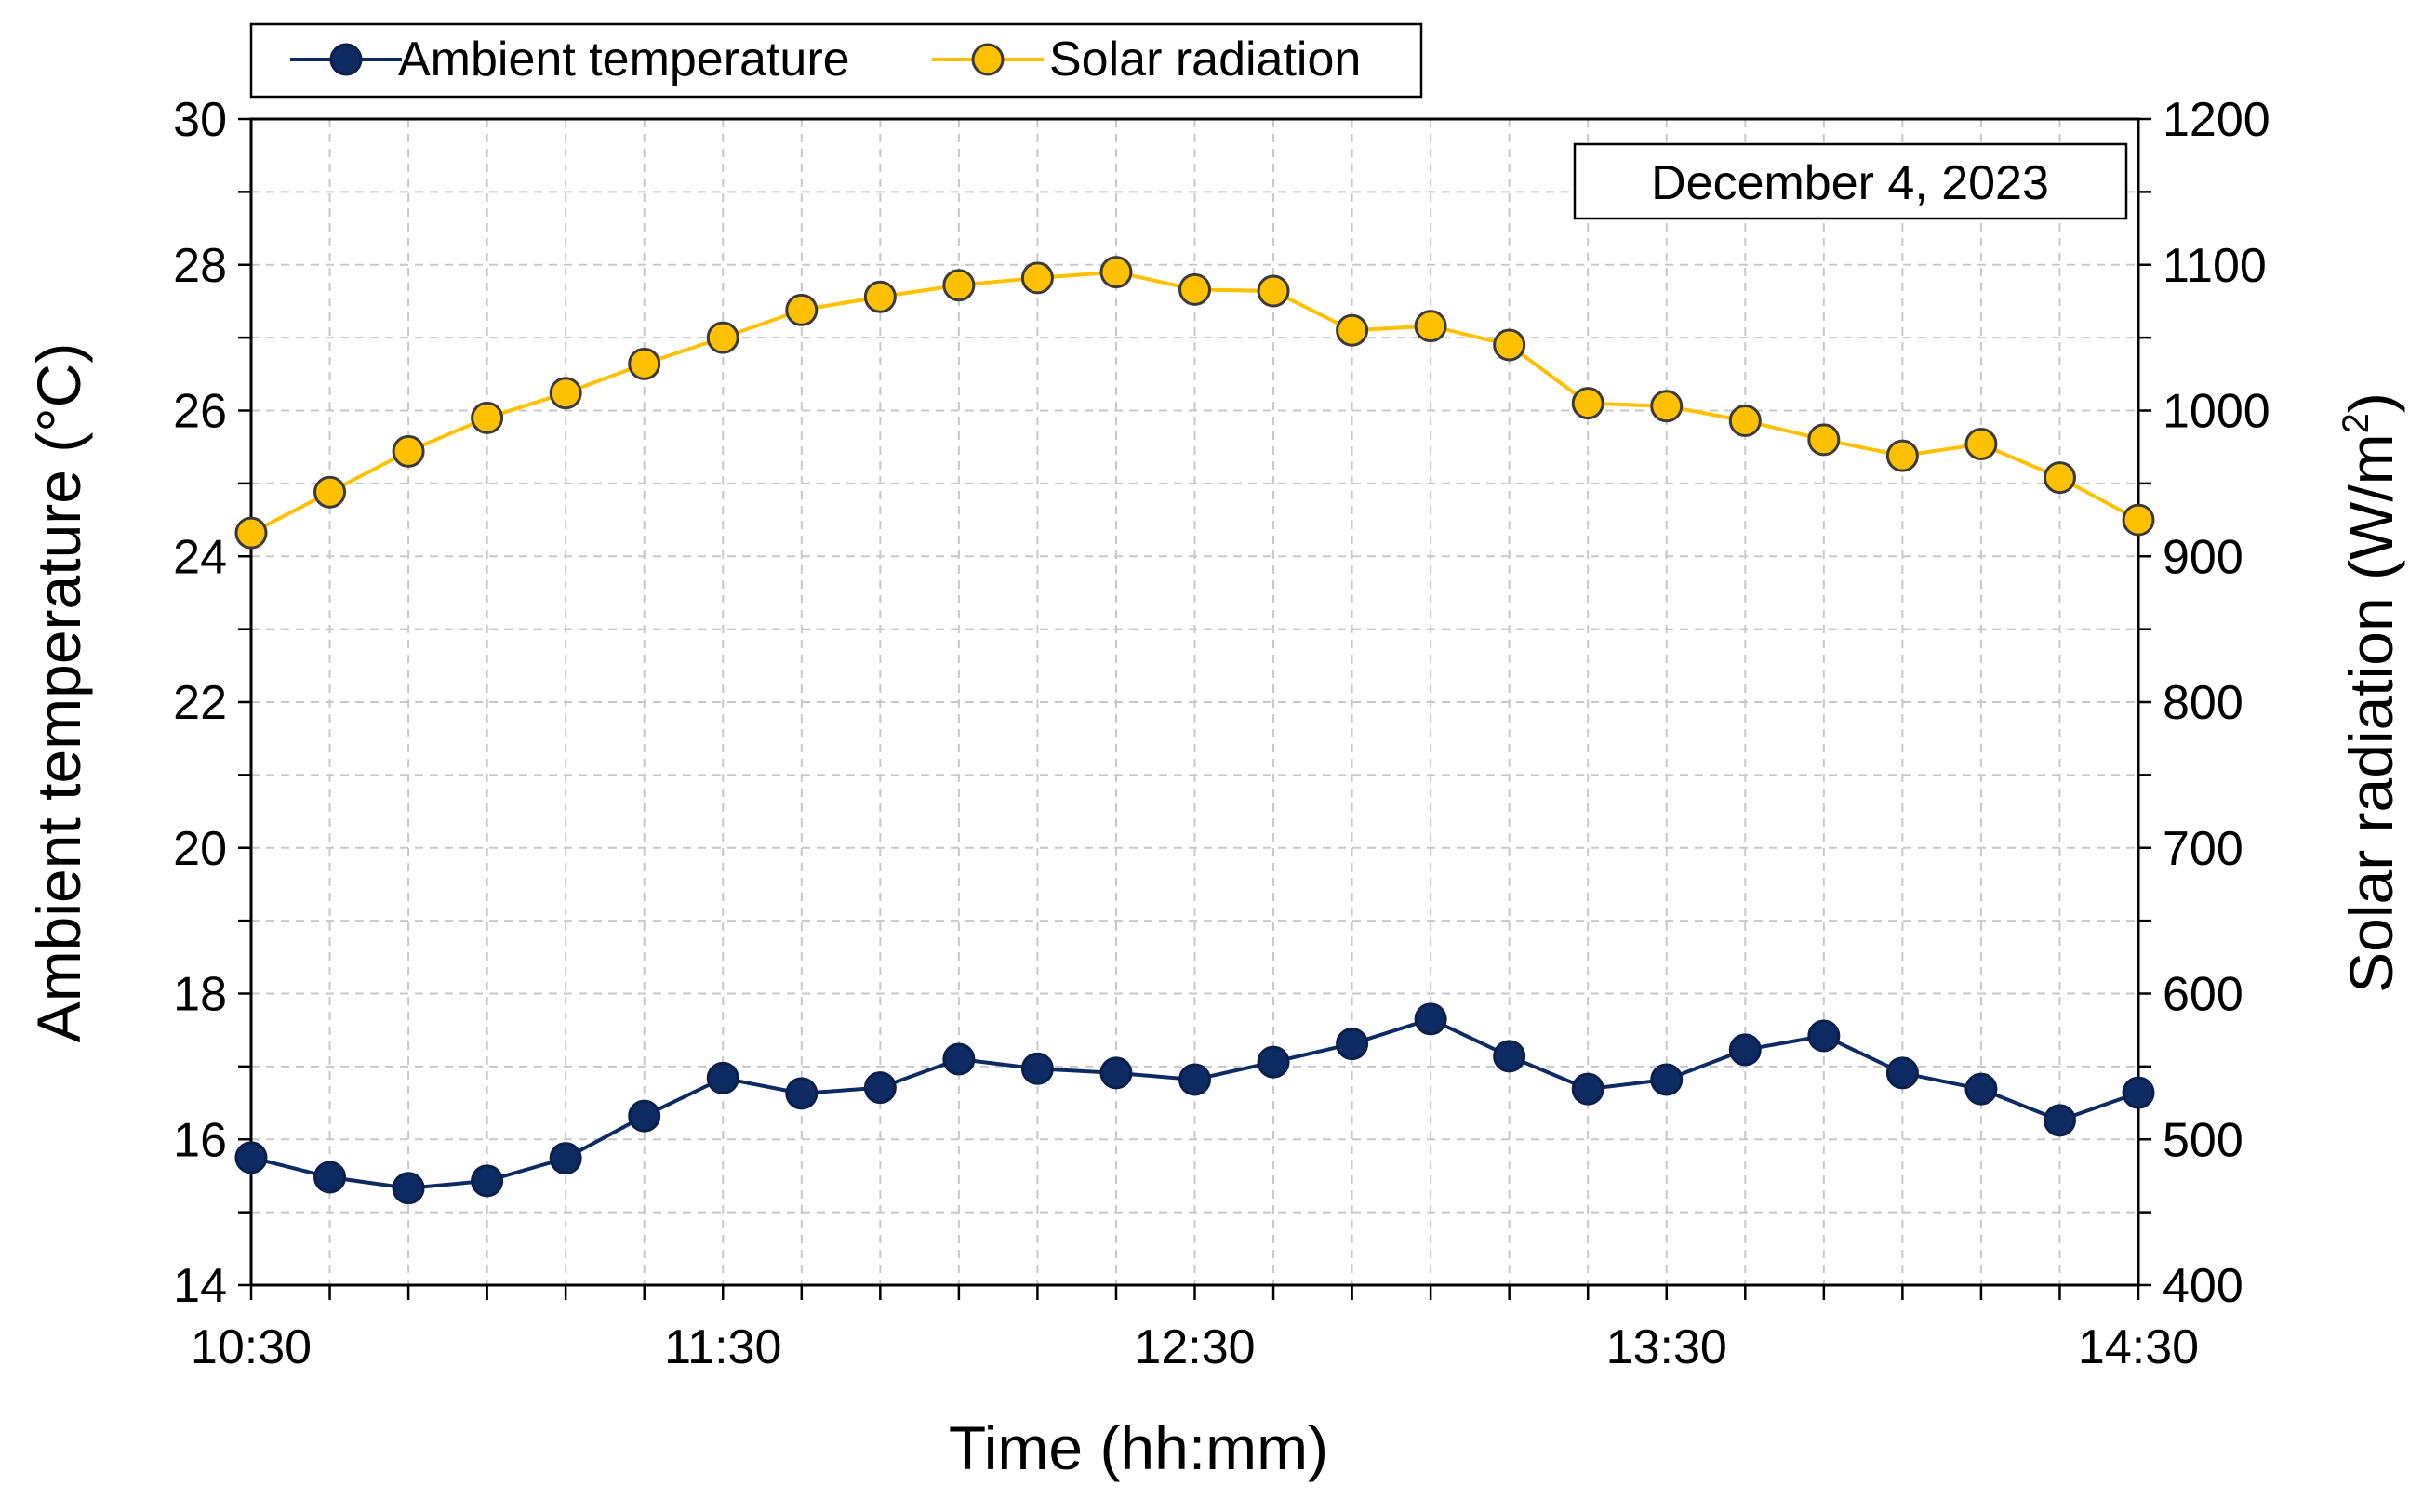 The image size is (2423, 1512). I want to click on y-axis-right-title: Solar radiation (W/m2), so click(2371, 692).